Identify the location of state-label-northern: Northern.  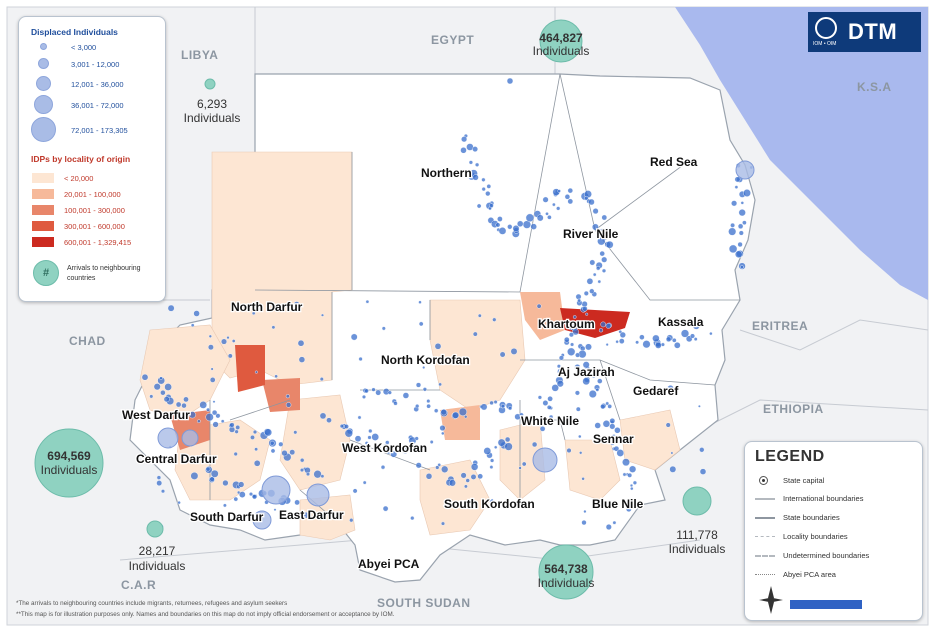
(446, 173).